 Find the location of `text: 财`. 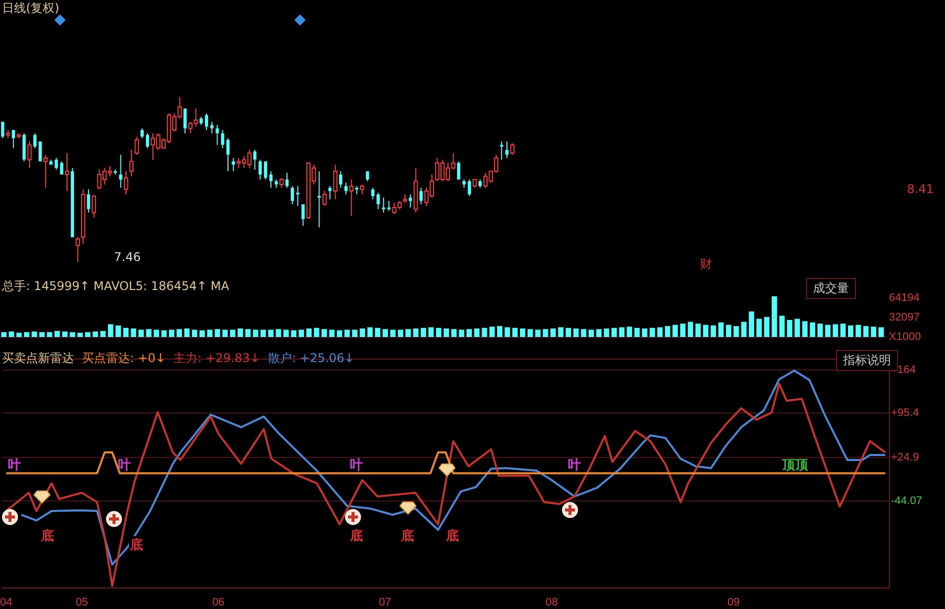

text: 财 is located at coordinates (706, 264).